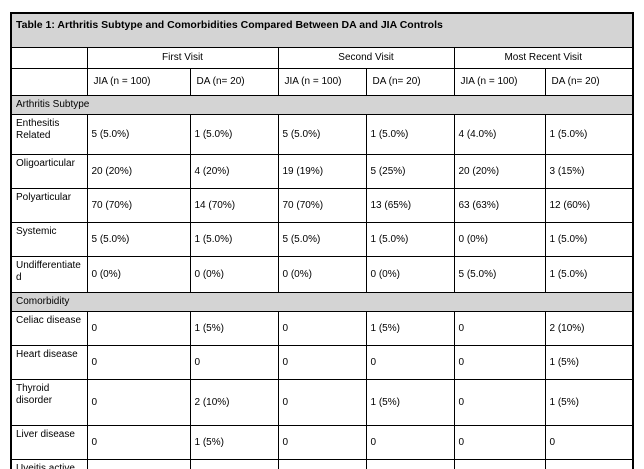 This screenshot has width=644, height=469. Describe the element at coordinates (234, 171) in the screenshot. I see `data-cell: 4 (20%)` at that location.